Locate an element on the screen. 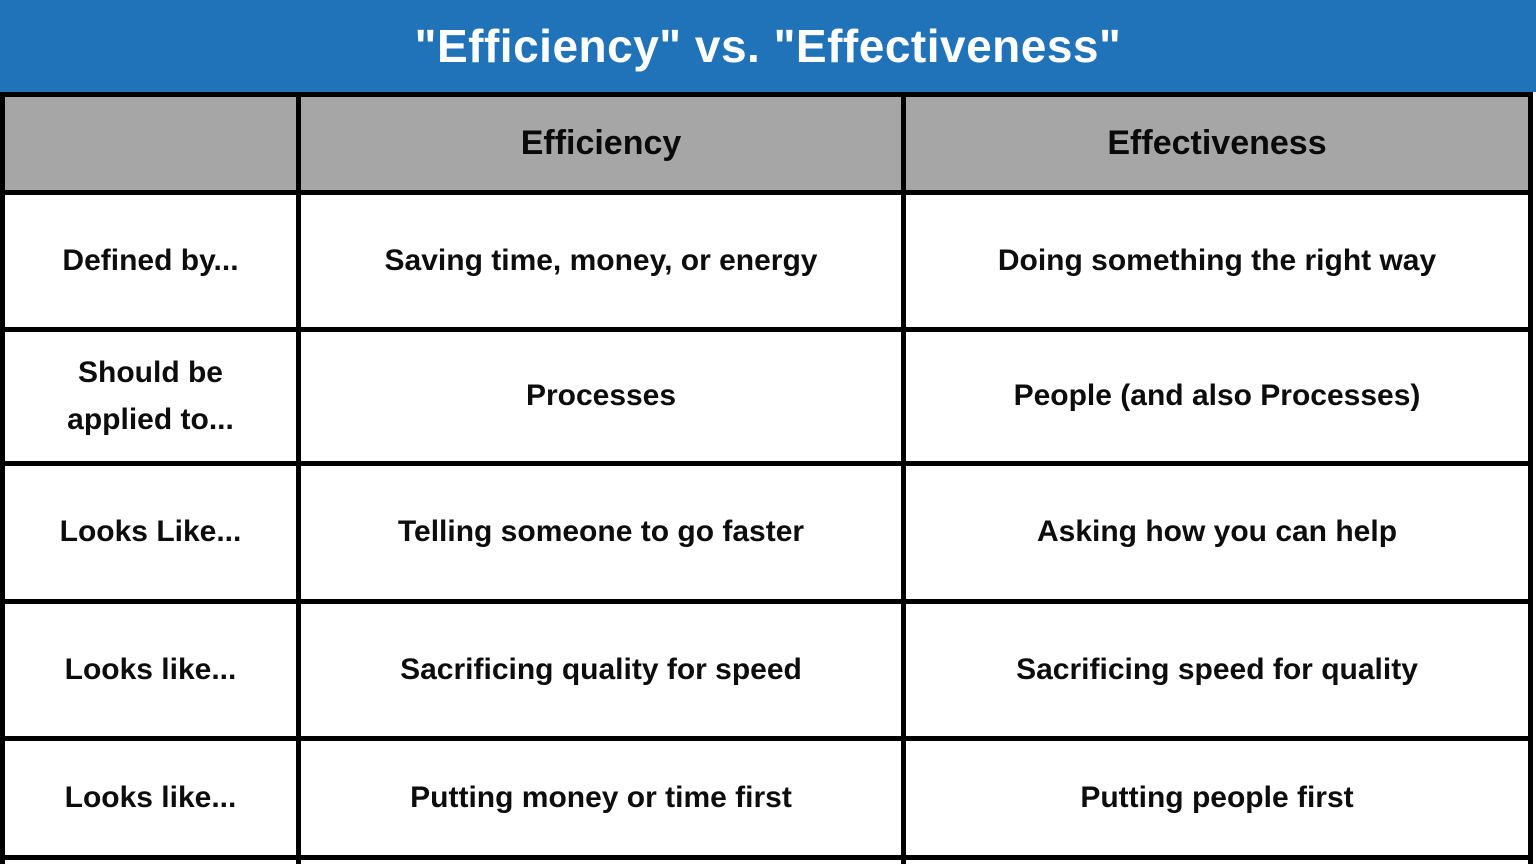 The image size is (1536, 864). title-banner: "Efficiency" vs. "Effectiveness" is located at coordinates (768, 46).